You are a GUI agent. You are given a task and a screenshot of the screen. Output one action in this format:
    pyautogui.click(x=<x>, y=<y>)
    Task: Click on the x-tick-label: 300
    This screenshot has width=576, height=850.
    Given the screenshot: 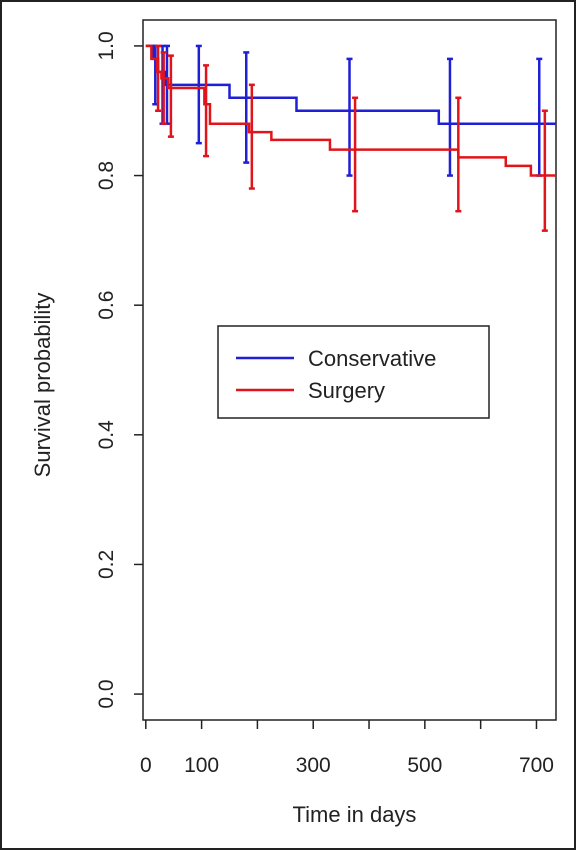 What is the action you would take?
    pyautogui.click(x=313, y=765)
    